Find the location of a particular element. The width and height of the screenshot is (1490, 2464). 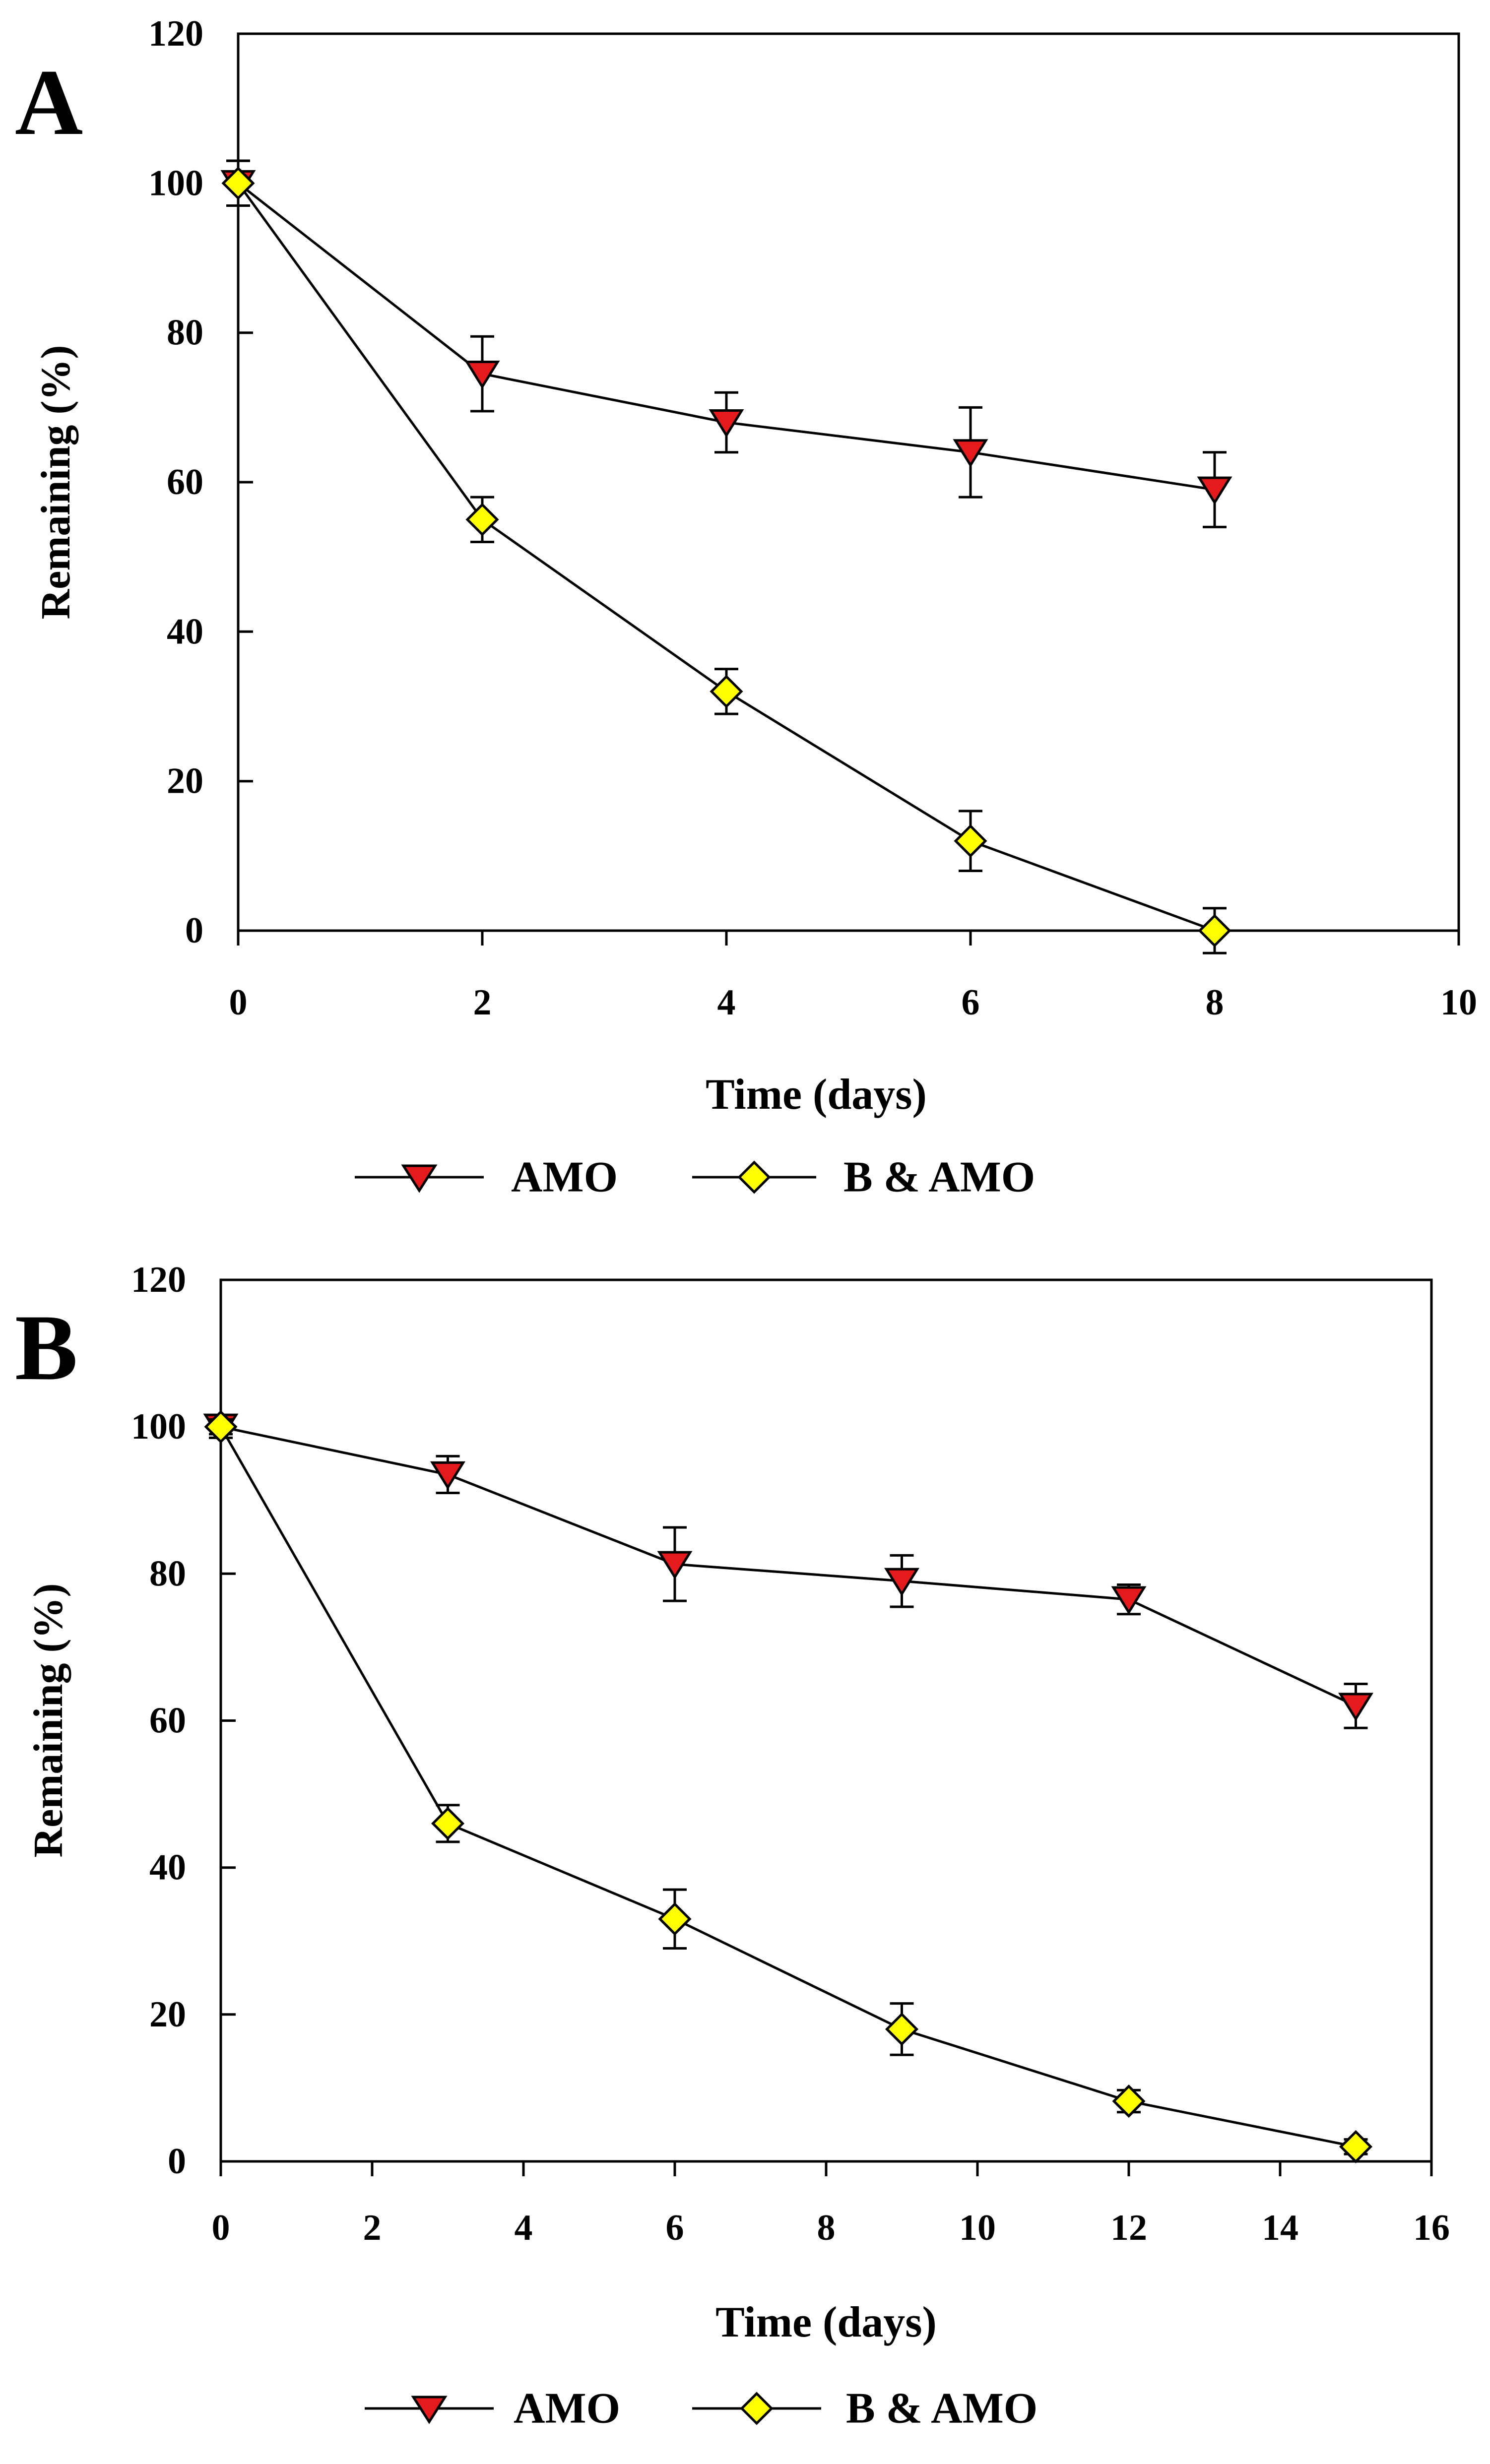

panel-b-x-tick-label: 16 is located at coordinates (1432, 2228).